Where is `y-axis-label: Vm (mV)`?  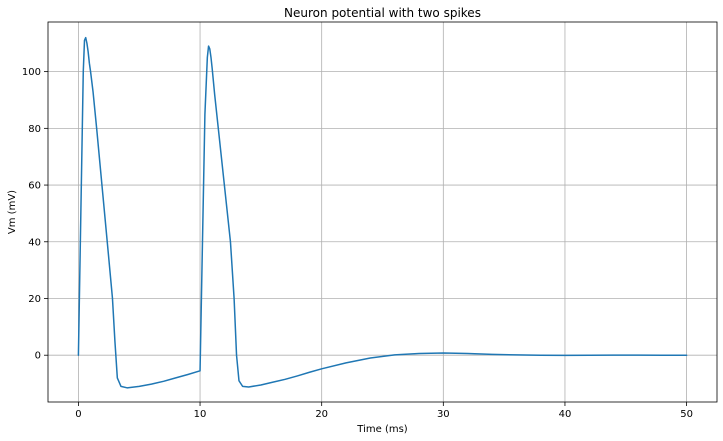
y-axis-label: Vm (mV) is located at coordinates (12, 212).